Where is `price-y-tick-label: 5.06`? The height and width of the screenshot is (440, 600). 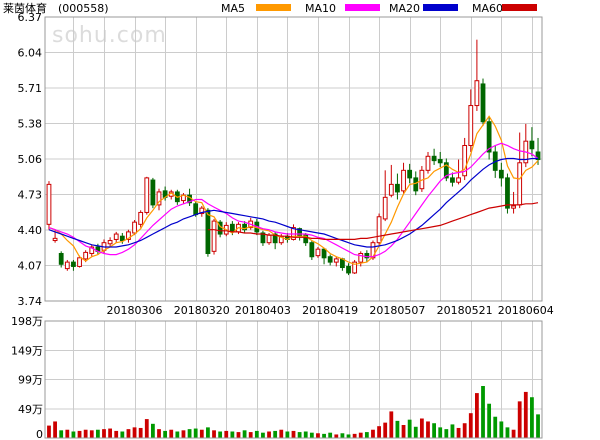
price-y-tick-label: 5.06 is located at coordinates (30, 159).